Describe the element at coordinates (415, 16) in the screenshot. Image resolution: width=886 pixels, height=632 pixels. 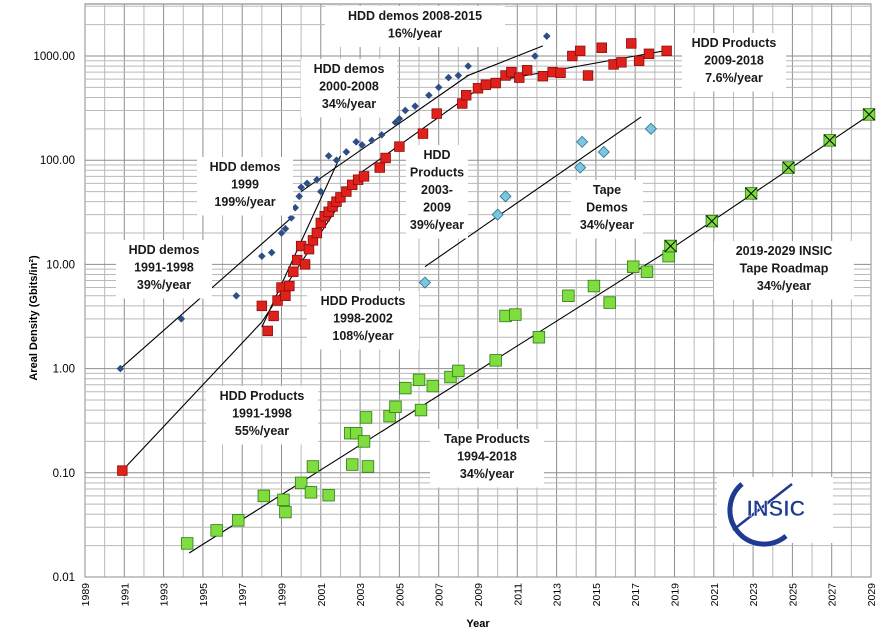
I see `annotation-line: HDD demos 2008-2015` at that location.